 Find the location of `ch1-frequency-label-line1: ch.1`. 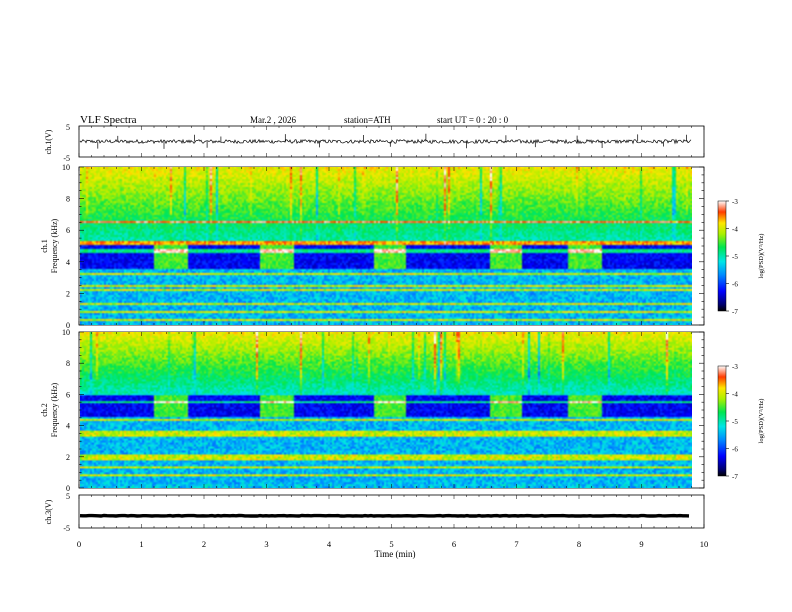

ch1-frequency-label-line1: ch.1 is located at coordinates (44, 246).